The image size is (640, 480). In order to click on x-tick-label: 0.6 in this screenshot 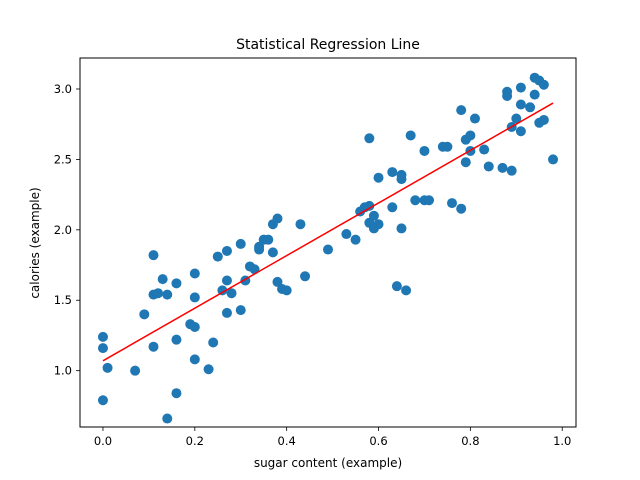, I will do `click(378, 441)`.